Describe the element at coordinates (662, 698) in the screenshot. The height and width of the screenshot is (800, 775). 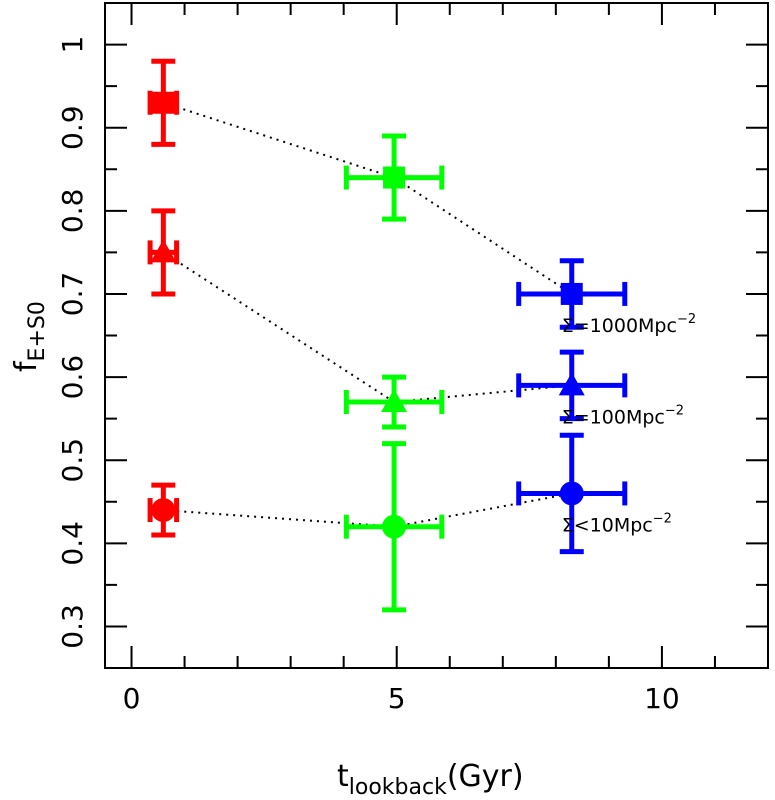
I see `x-tick-label: 10` at that location.